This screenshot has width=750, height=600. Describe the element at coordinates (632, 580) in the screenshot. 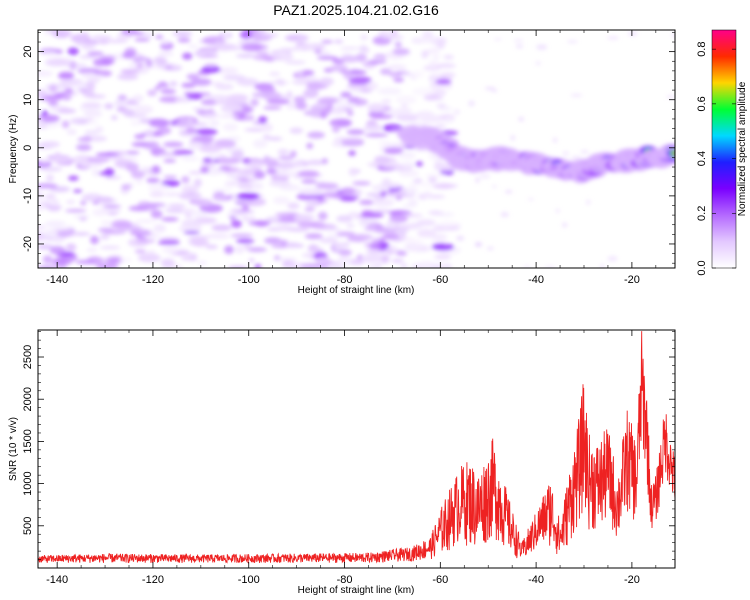

I see `x-tick-label: -20` at that location.